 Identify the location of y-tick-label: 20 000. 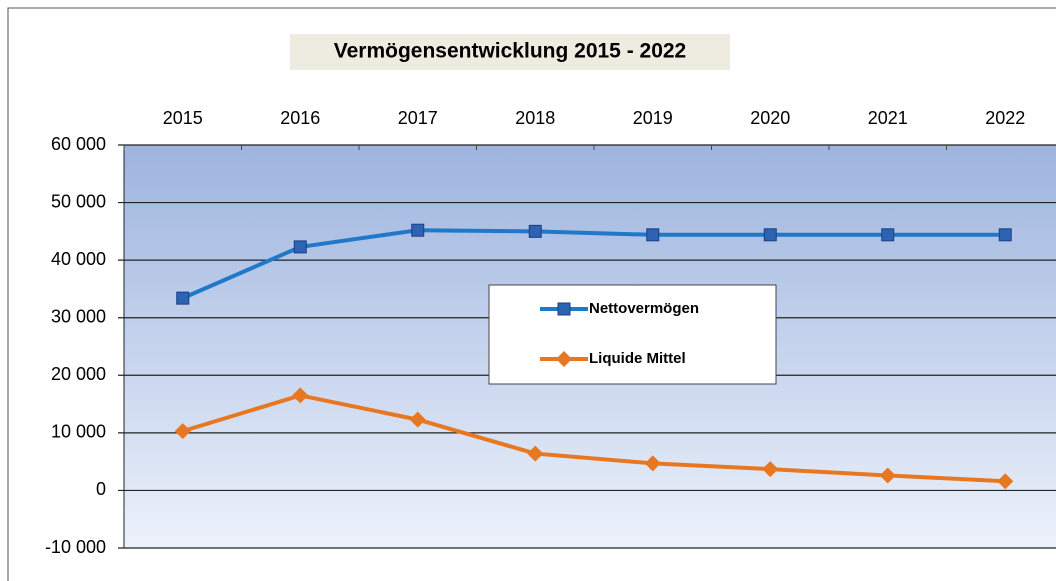
(78, 374).